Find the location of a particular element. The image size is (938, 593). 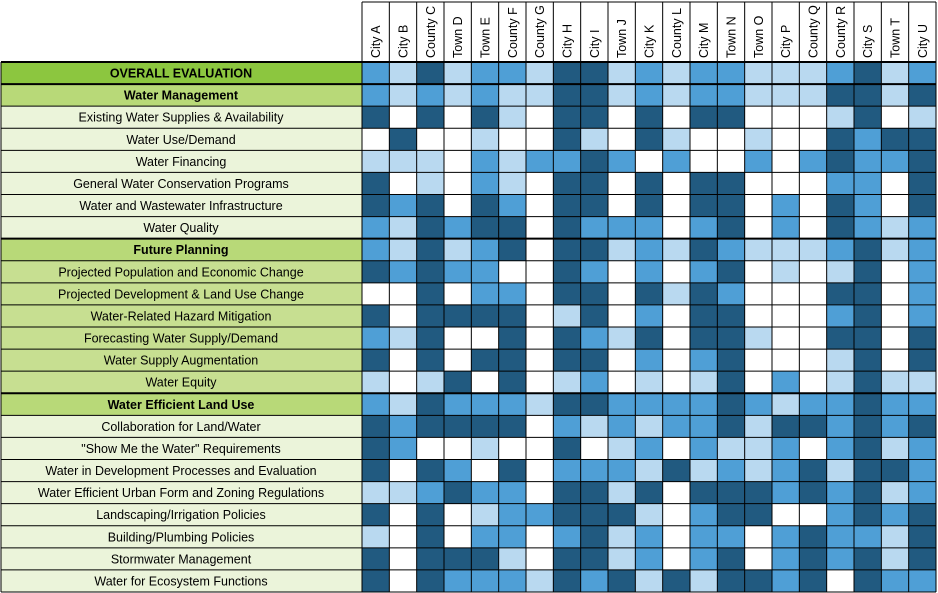

row-label: Stormwater Management is located at coordinates (181, 559).